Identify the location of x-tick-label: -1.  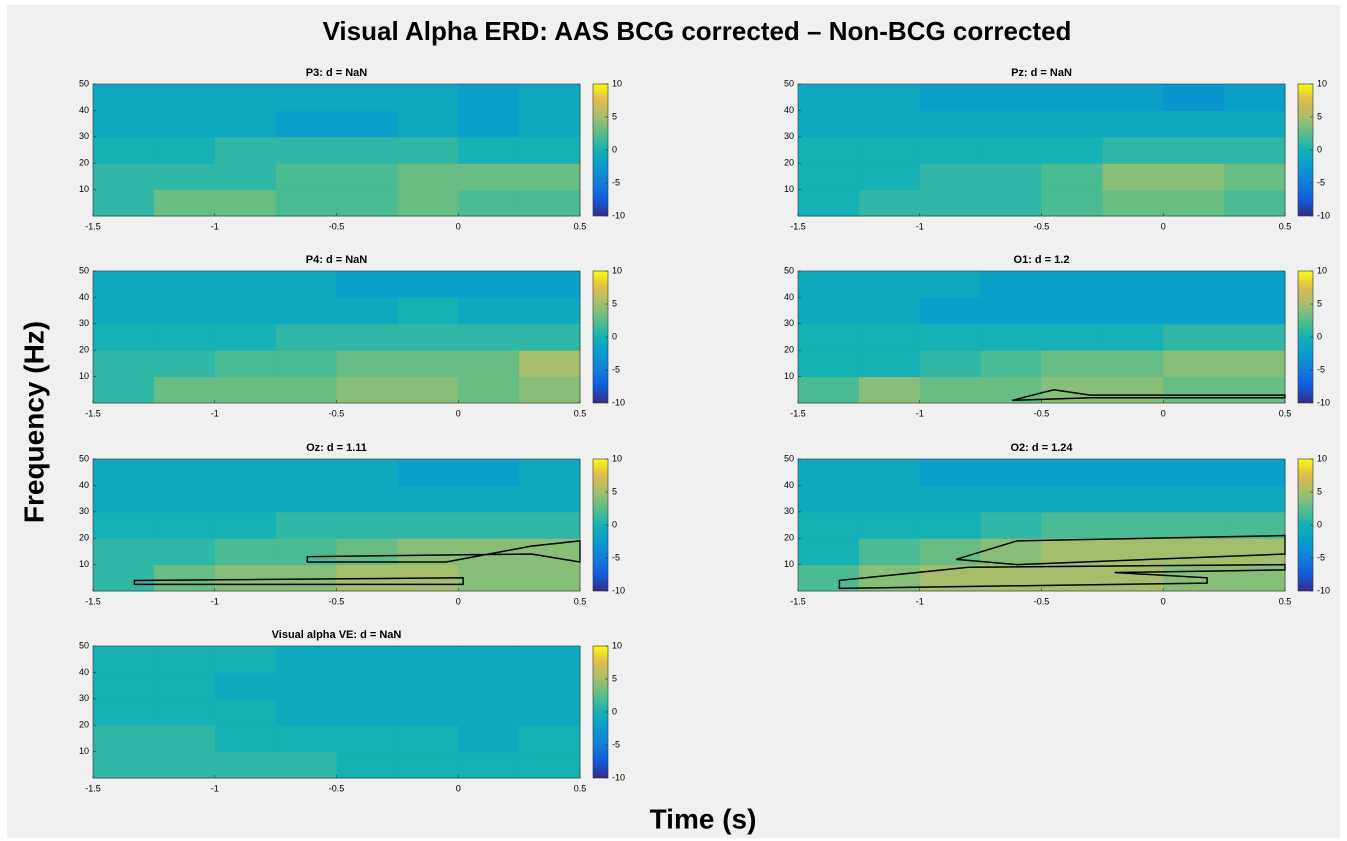
(215, 413).